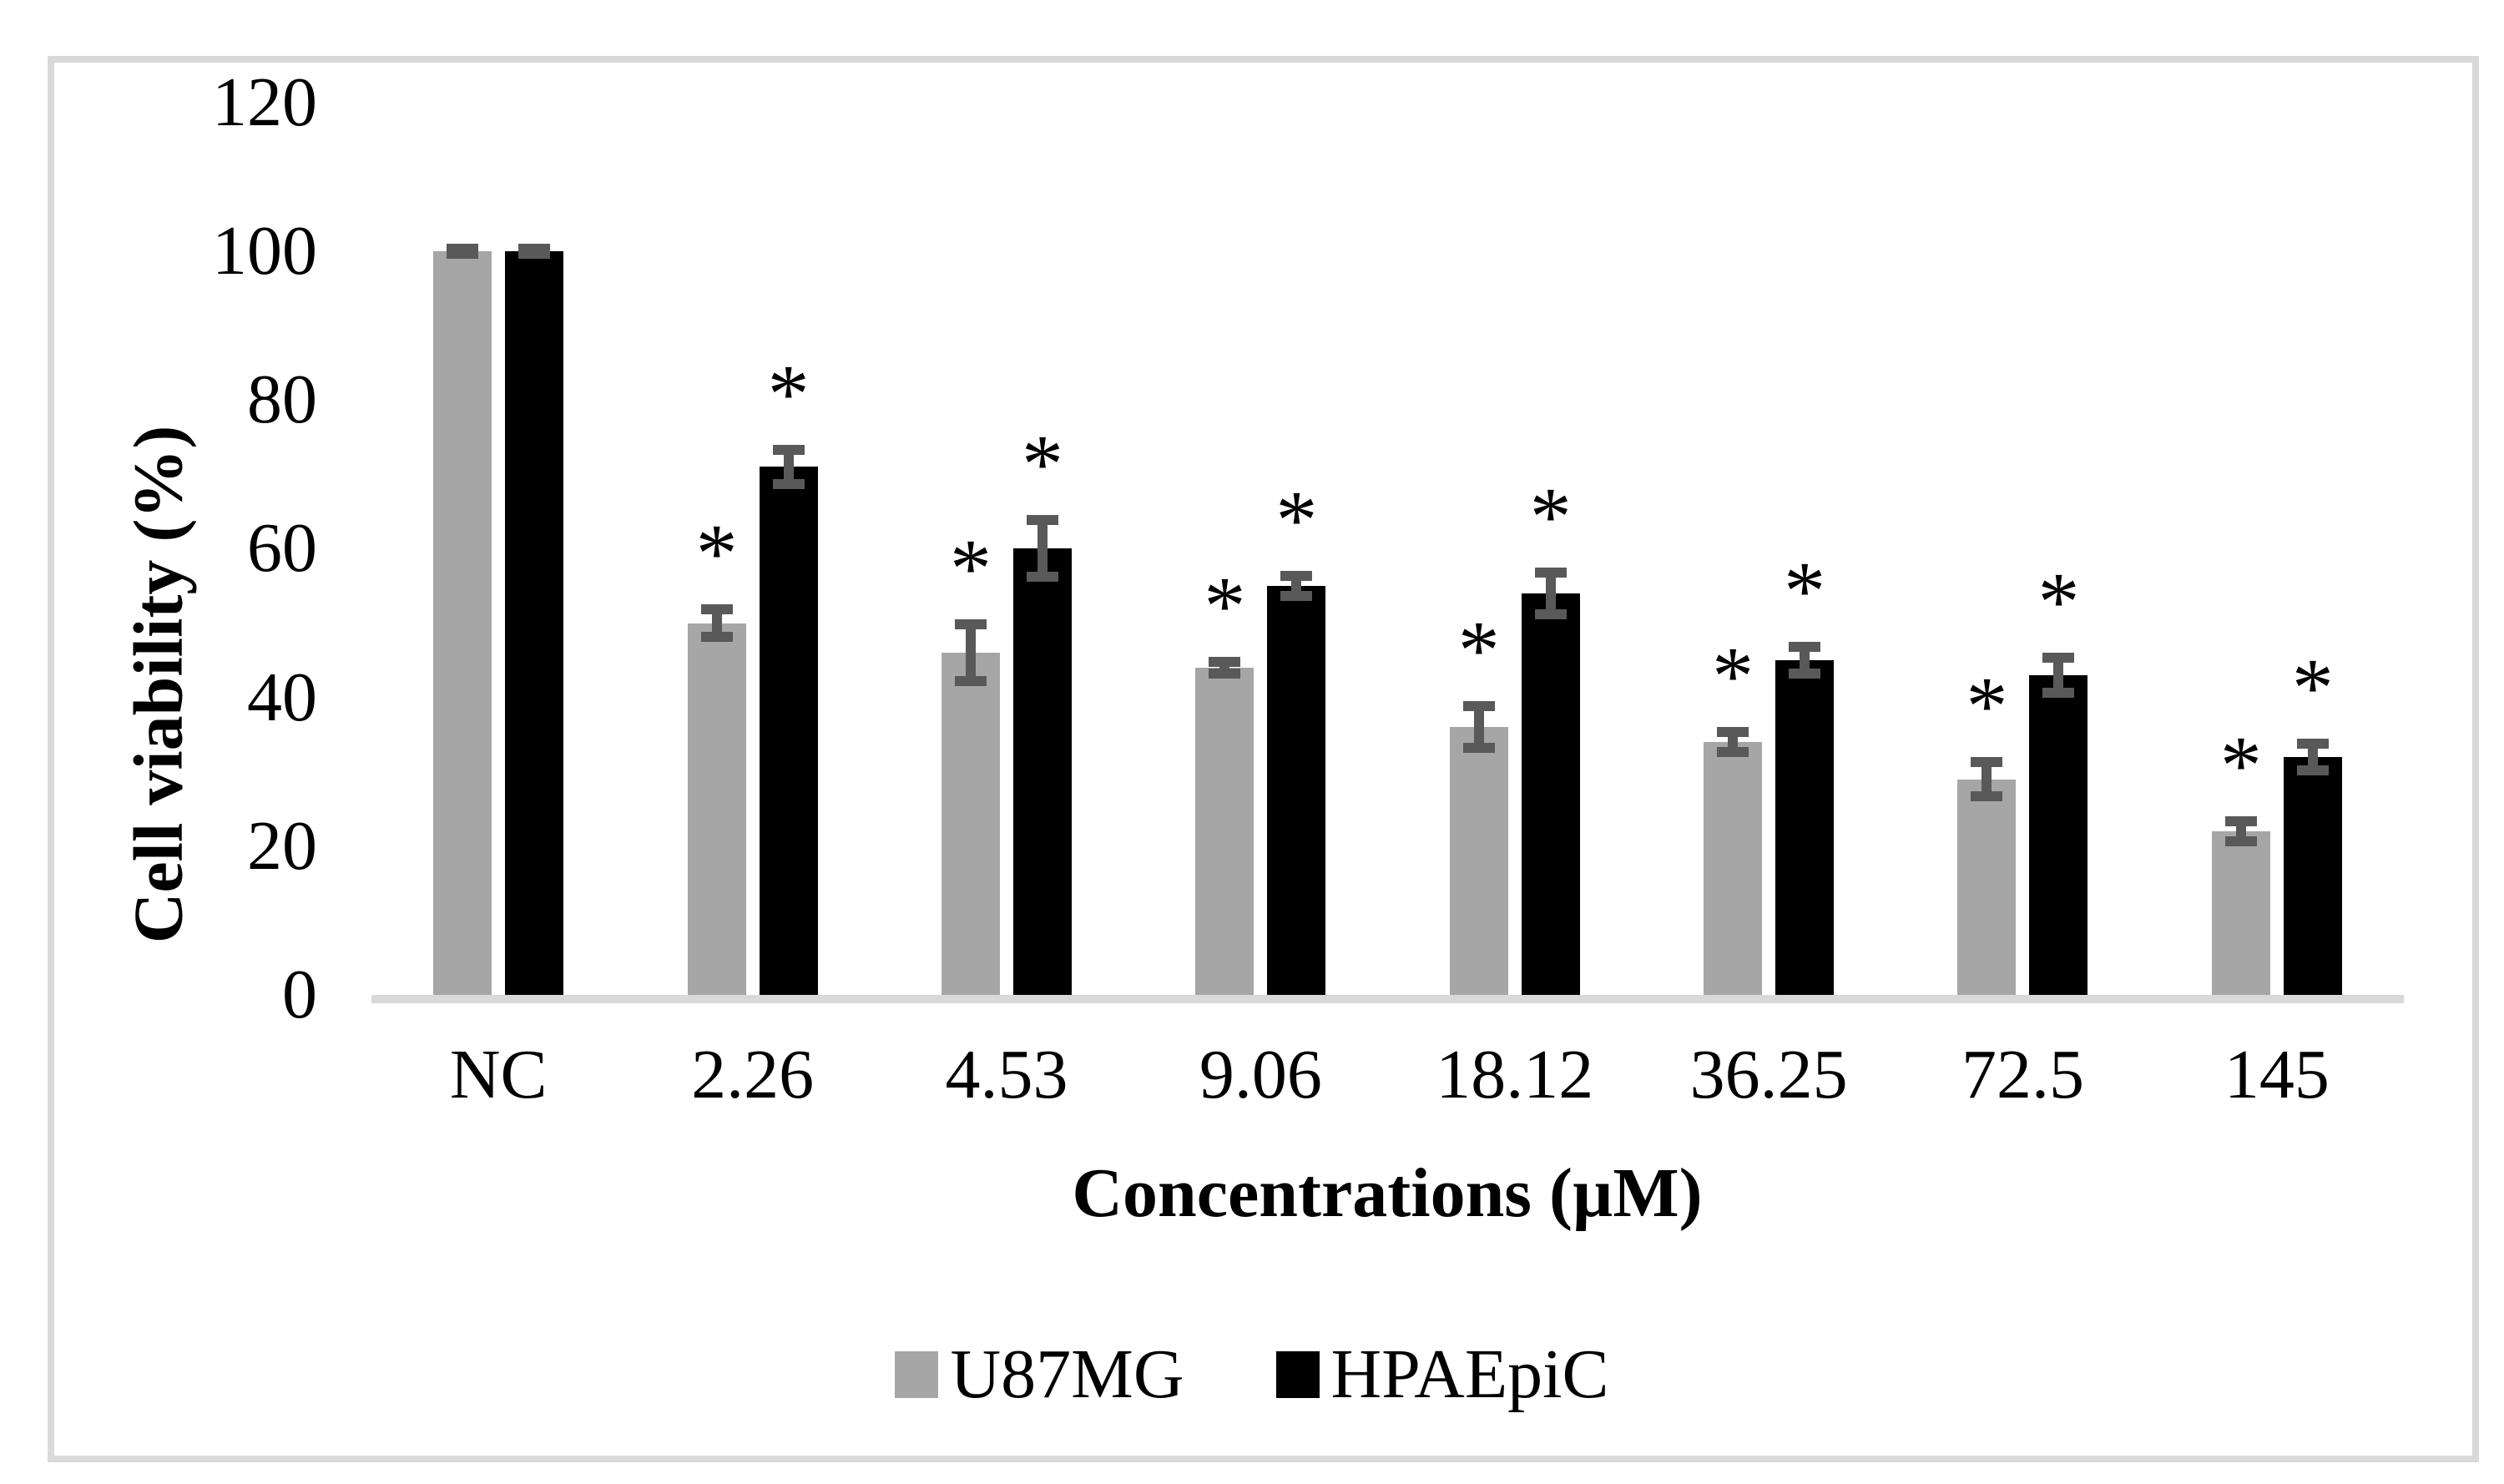 The image size is (2504, 1484). What do you see at coordinates (1987, 705) in the screenshot?
I see `significance-star-u87mg-72.5: *` at bounding box center [1987, 705].